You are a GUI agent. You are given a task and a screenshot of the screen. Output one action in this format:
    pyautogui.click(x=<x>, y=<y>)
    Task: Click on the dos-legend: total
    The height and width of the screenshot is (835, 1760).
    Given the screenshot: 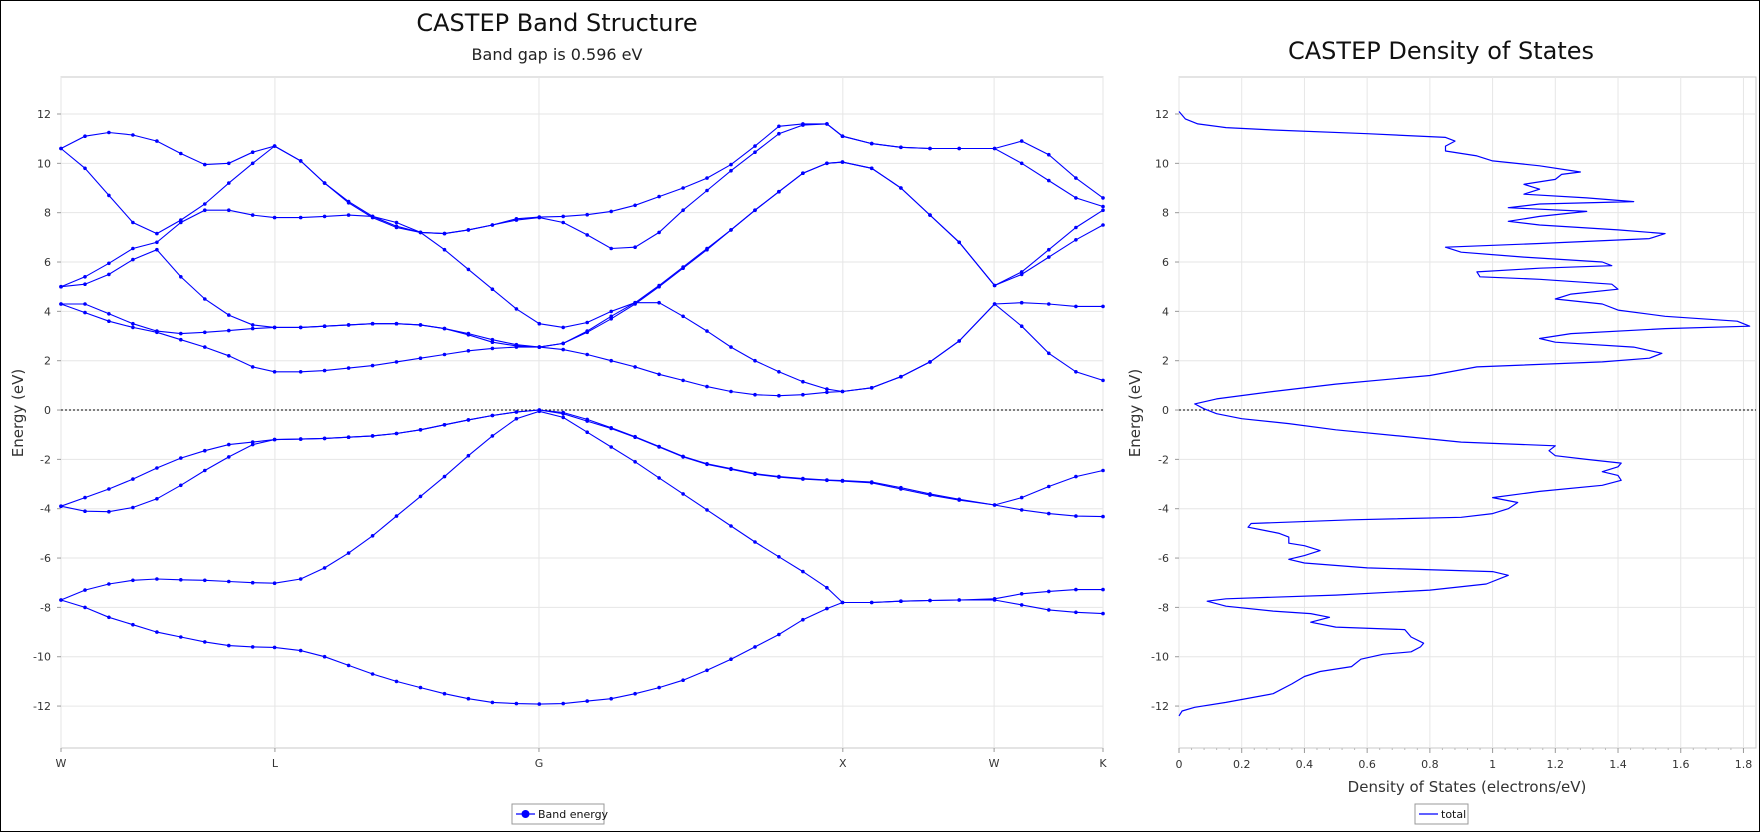 What is the action you would take?
    pyautogui.click(x=1441, y=814)
    